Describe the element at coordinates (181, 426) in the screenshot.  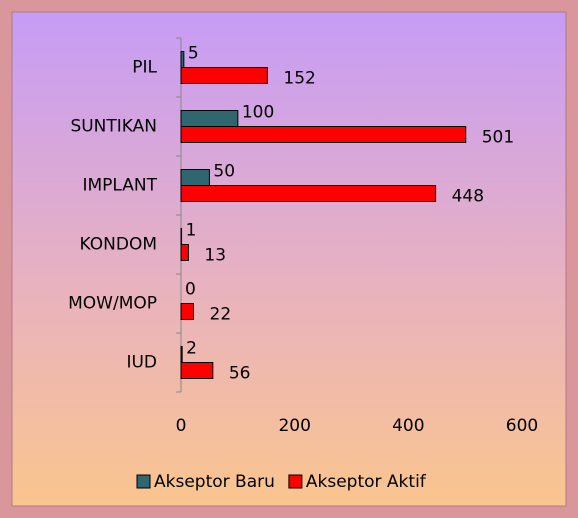
I see `x-tick-label: 0` at that location.